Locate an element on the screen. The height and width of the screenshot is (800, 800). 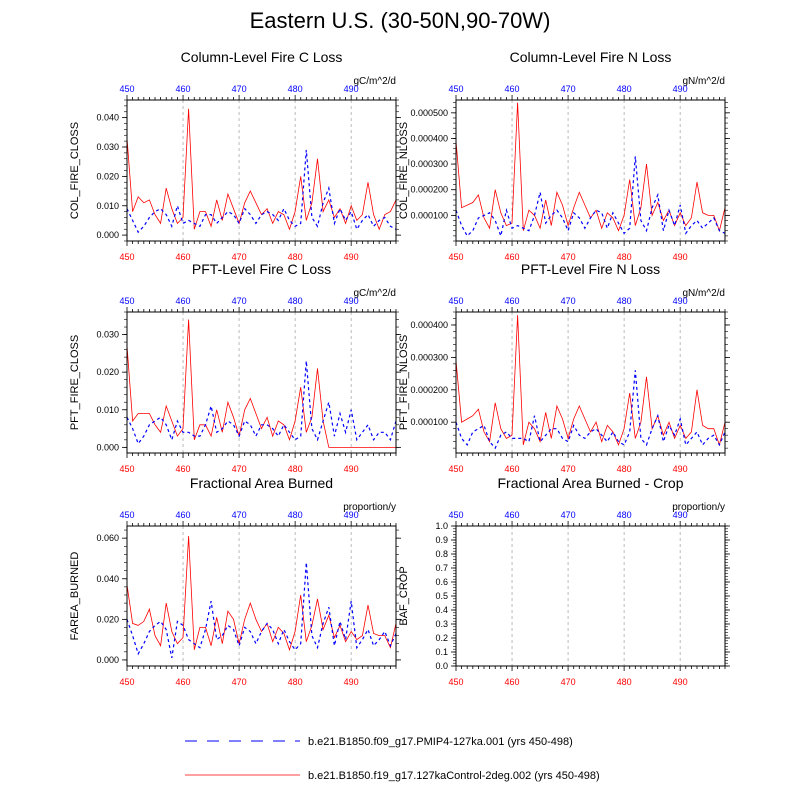
y-tick-label: 0.9 is located at coordinates (441, 540).